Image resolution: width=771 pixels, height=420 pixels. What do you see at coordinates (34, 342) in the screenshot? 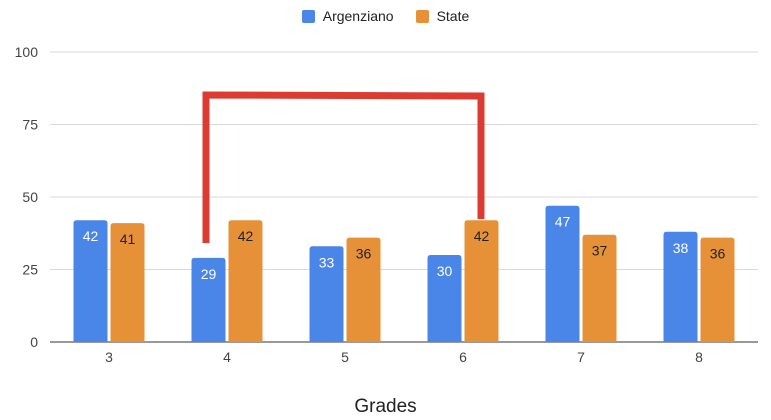
I see `y-tick-label: 0` at bounding box center [34, 342].